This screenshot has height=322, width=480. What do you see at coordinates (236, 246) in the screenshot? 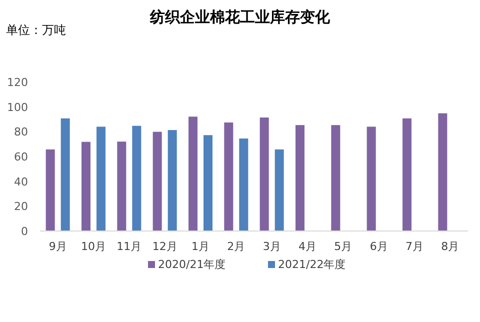
I see `x-tick-label: 2月` at bounding box center [236, 246].